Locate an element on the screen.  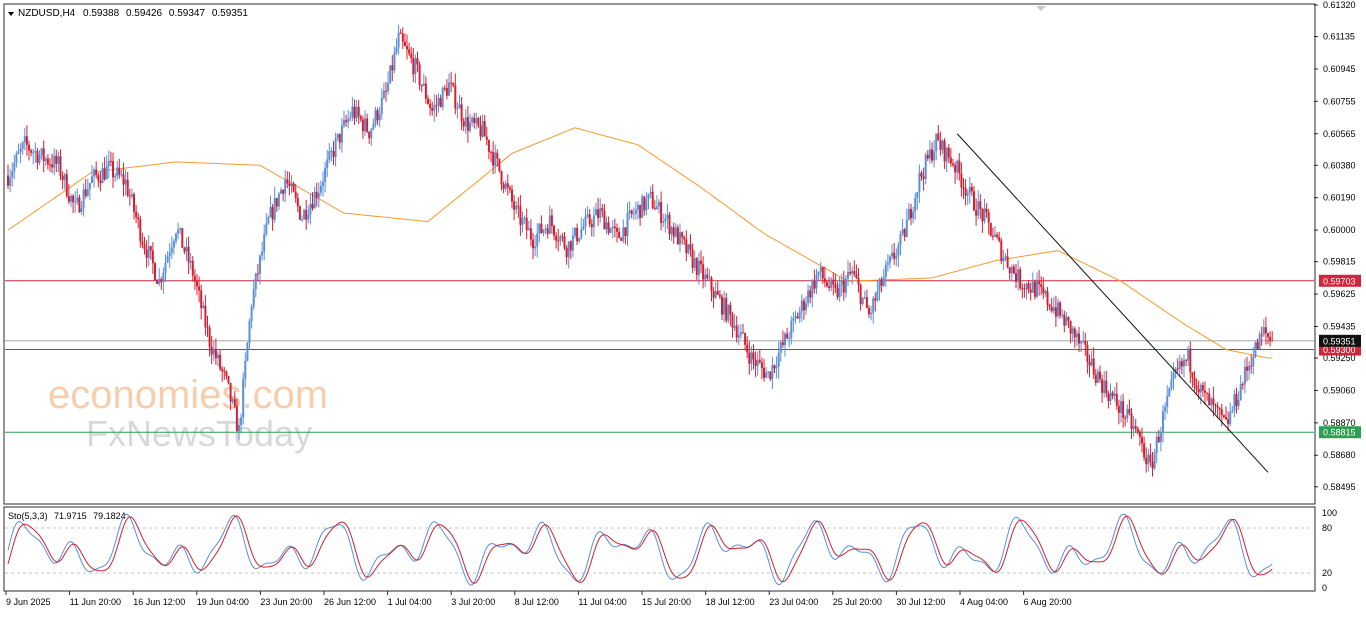
time-tick-label: 11 Jun 20:00 is located at coordinates (95, 602).